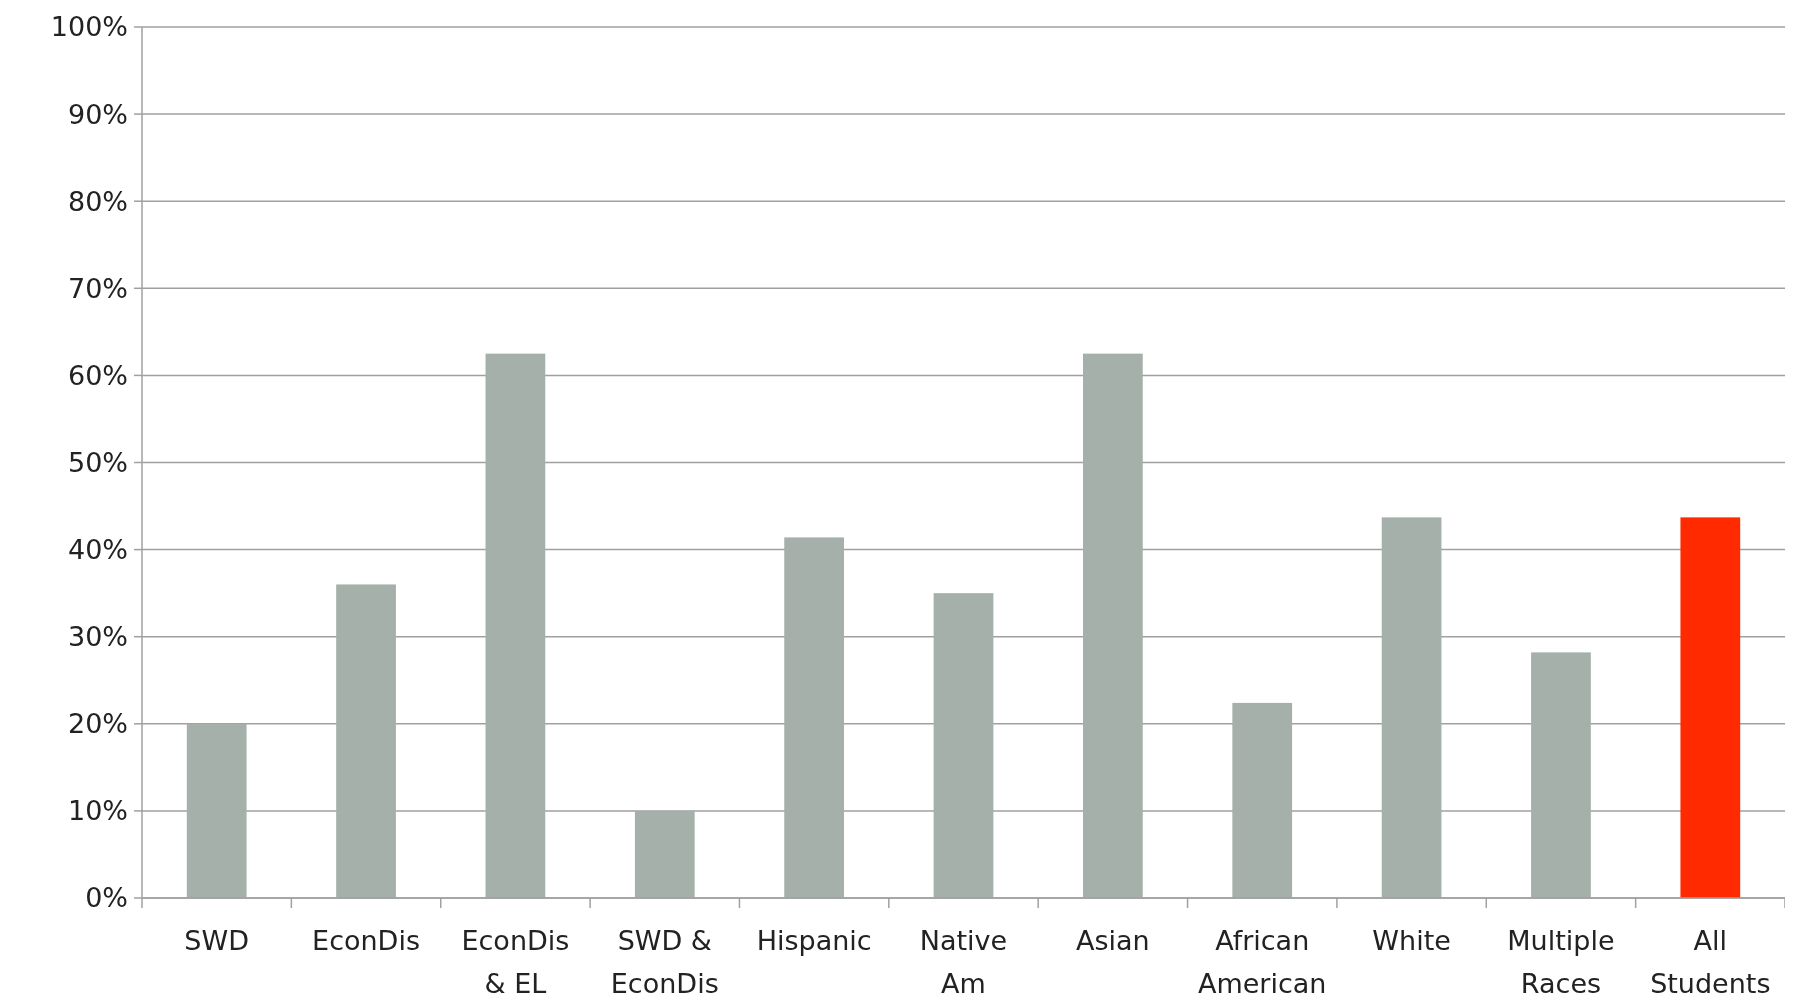 The height and width of the screenshot is (996, 1793). Describe the element at coordinates (664, 960) in the screenshot. I see `x-tick-label: SWD & EconDis` at that location.